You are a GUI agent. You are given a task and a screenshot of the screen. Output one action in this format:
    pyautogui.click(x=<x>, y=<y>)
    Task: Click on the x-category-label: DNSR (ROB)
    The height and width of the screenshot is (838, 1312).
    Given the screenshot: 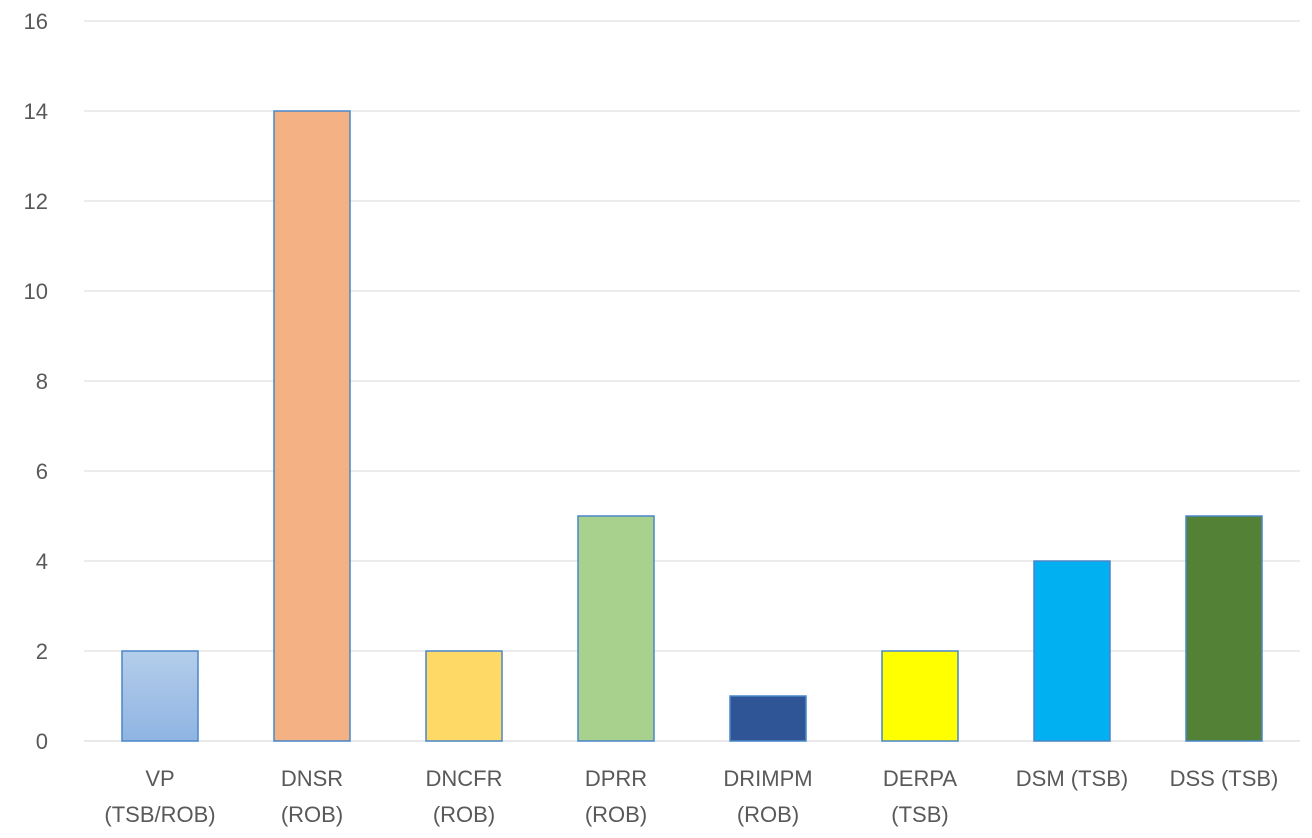 What is the action you would take?
    pyautogui.click(x=312, y=796)
    